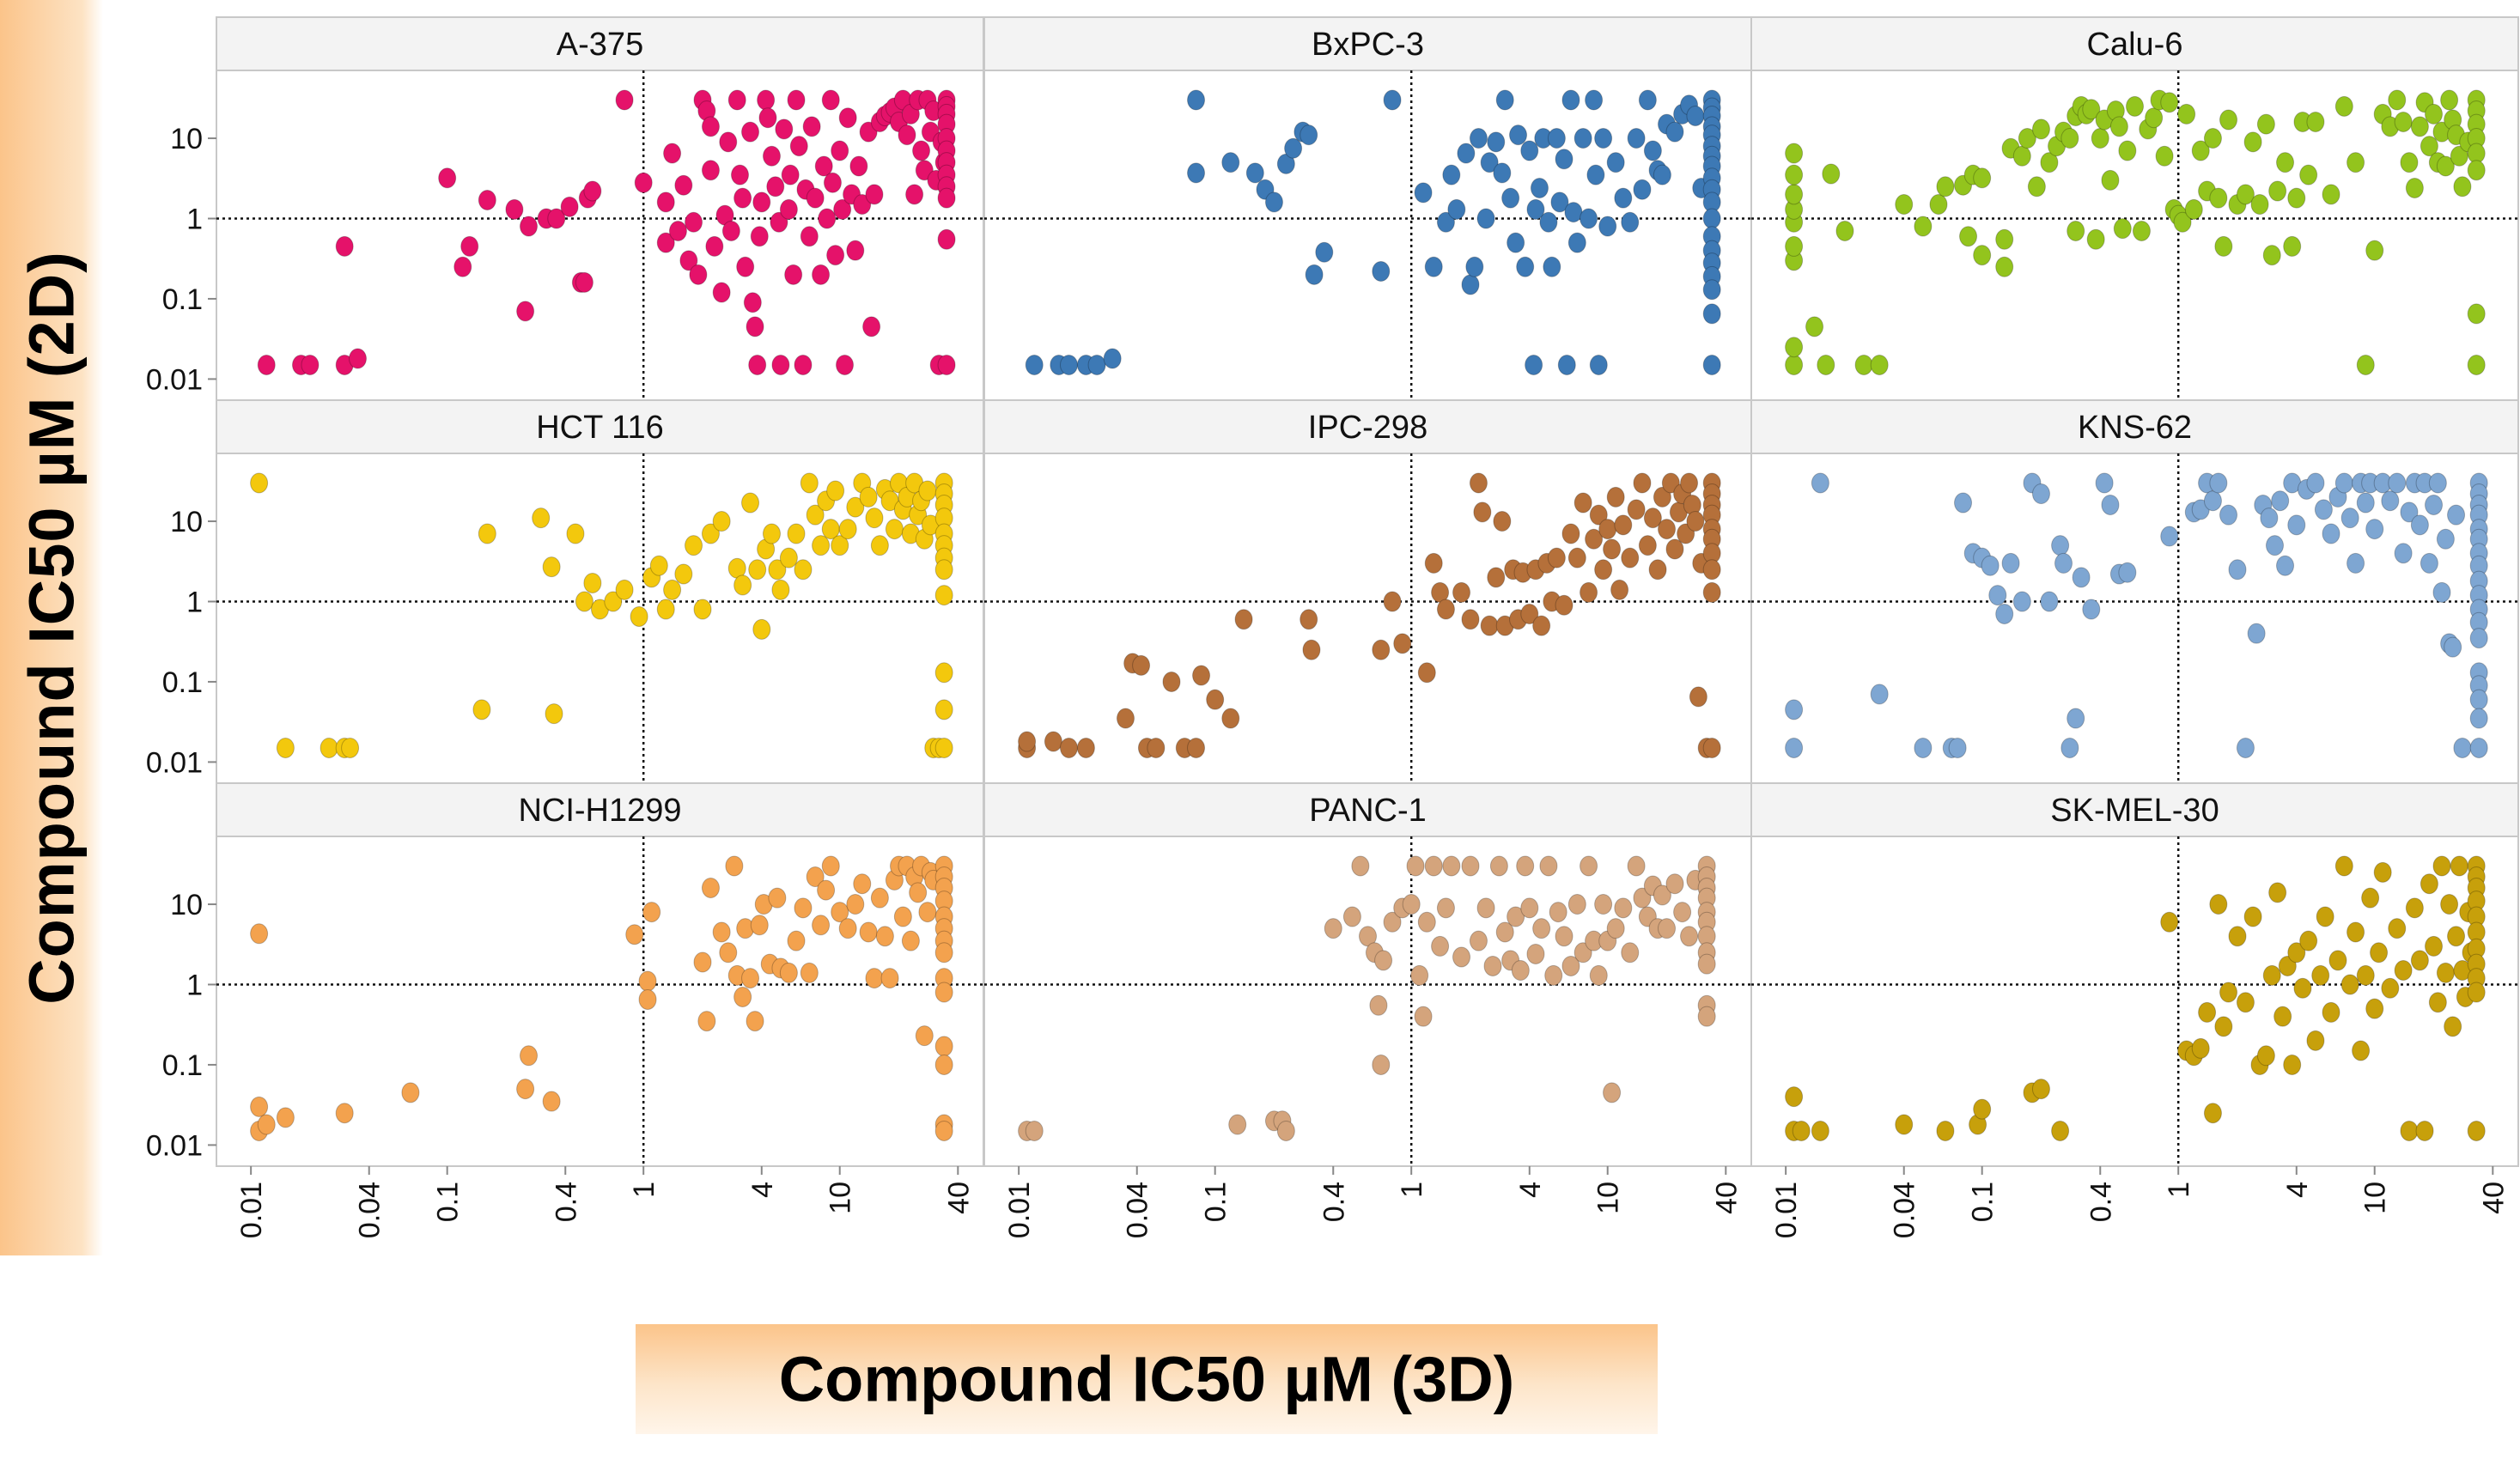  I want to click on x-tick-label: 0.4, so click(566, 1202).